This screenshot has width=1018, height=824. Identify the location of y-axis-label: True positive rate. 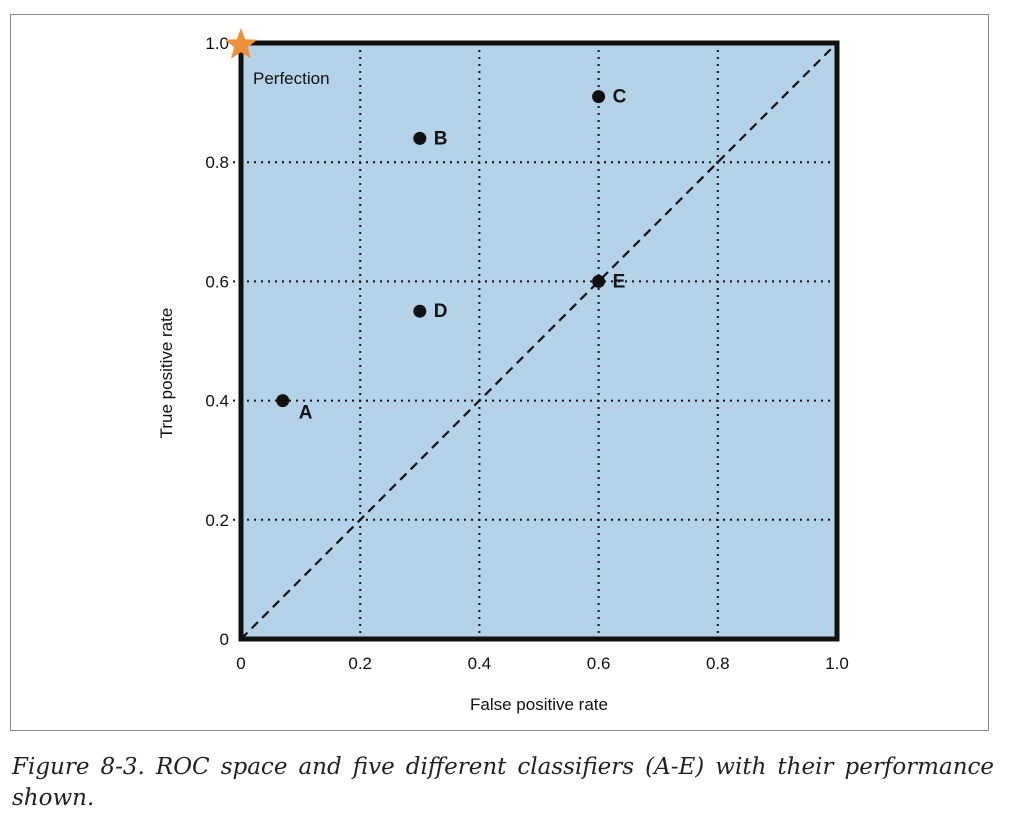
(166, 373).